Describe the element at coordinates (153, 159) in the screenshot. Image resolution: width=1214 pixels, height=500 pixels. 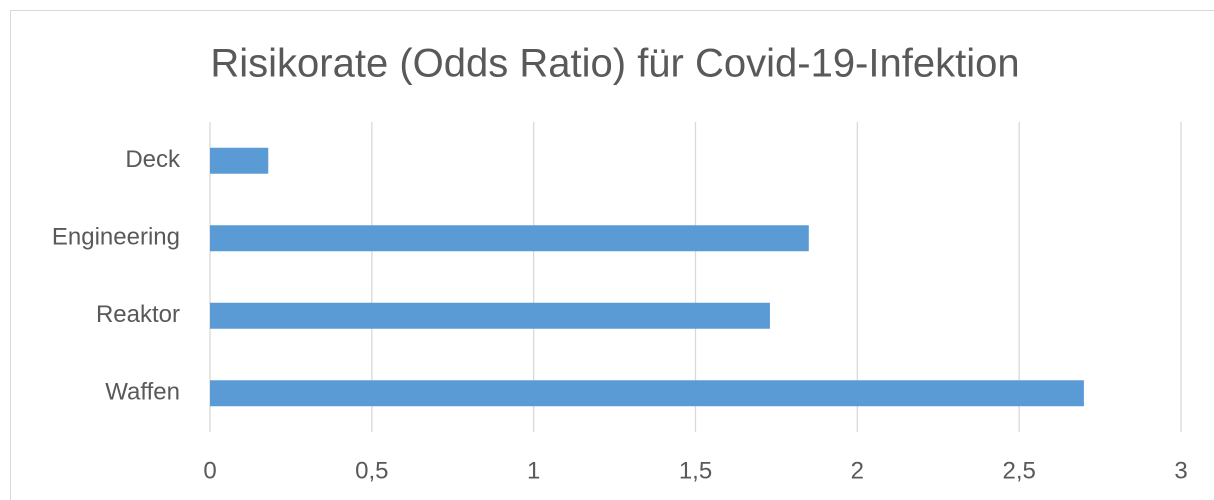
I see `y-tick-label: Deck` at that location.